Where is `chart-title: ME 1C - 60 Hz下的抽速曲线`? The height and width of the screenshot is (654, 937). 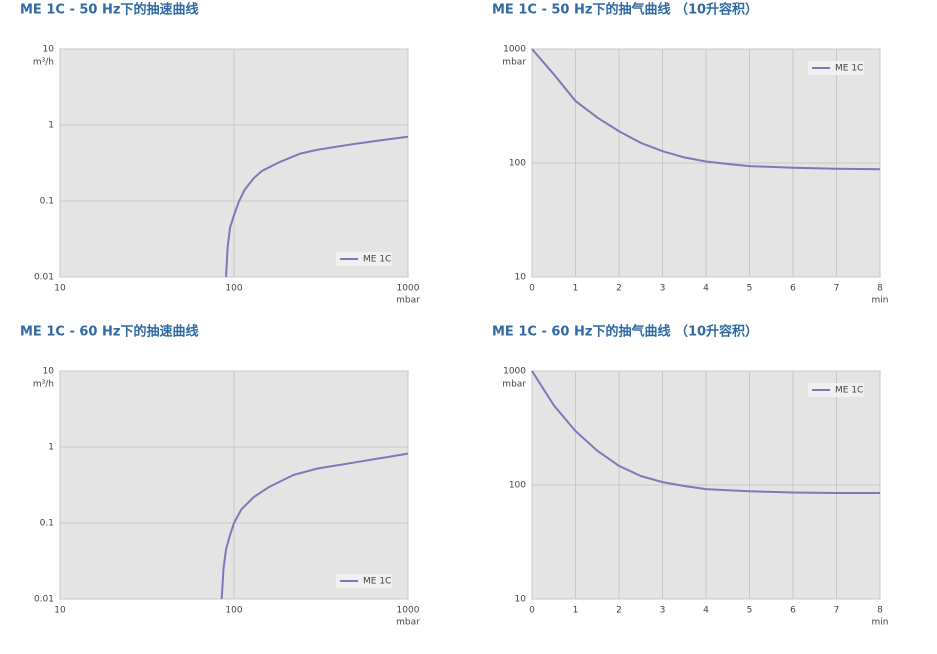 chart-title: ME 1C - 60 Hz下的抽速曲线 is located at coordinates (109, 332).